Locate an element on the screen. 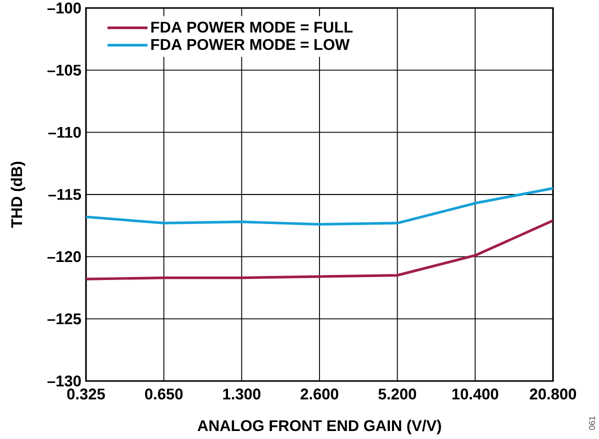  legend-label: FDA POWER MODE = FULL is located at coordinates (252, 27).